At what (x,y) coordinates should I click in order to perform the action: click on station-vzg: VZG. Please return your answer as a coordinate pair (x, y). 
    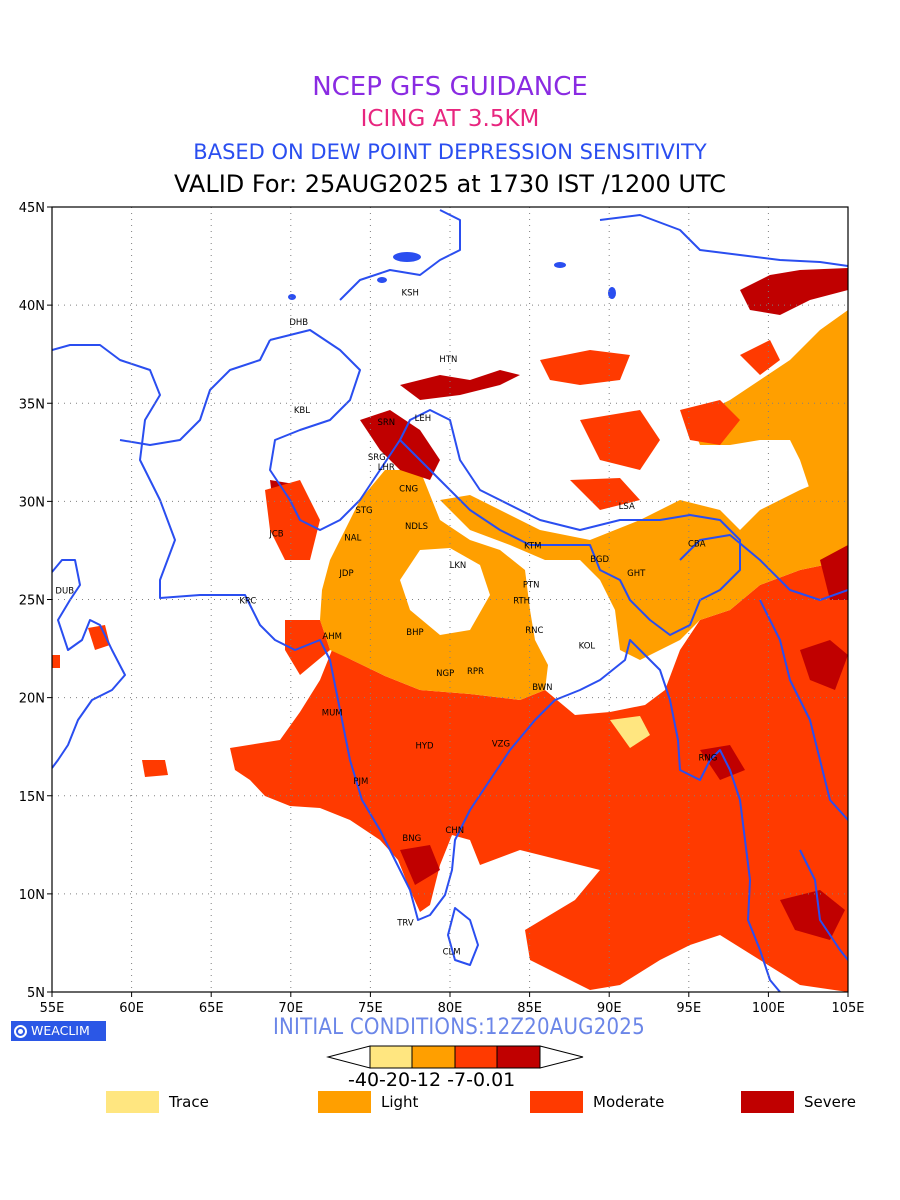
    Looking at the image, I should click on (501, 745).